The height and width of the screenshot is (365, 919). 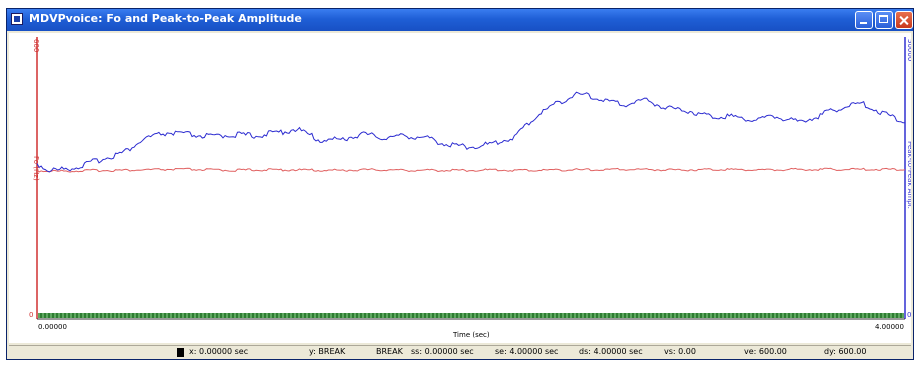 What do you see at coordinates (36, 45) in the screenshot?
I see `left-axis-tick-top: 600` at bounding box center [36, 45].